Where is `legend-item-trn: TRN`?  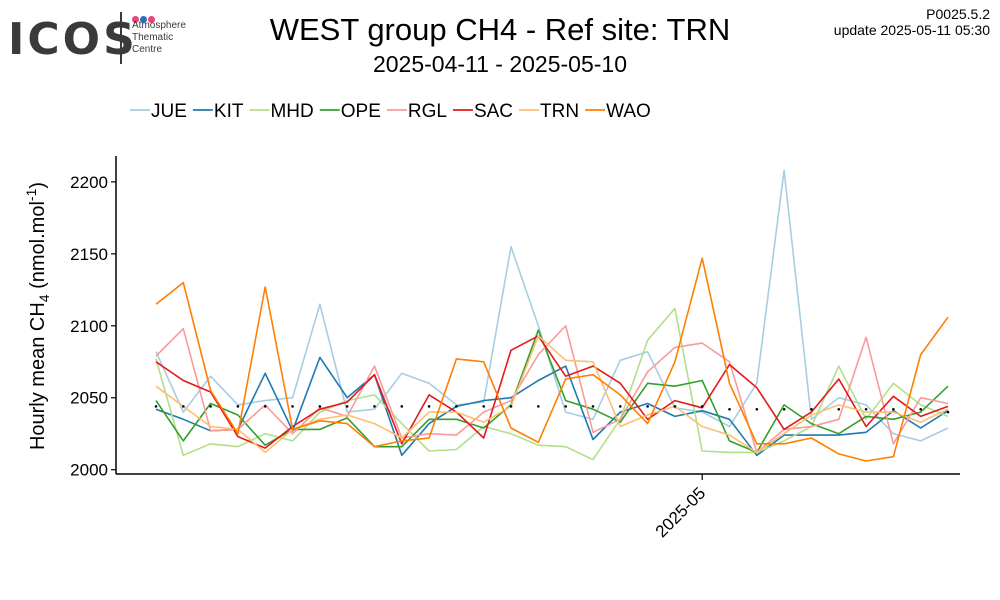
legend-item-trn: TRN is located at coordinates (549, 111).